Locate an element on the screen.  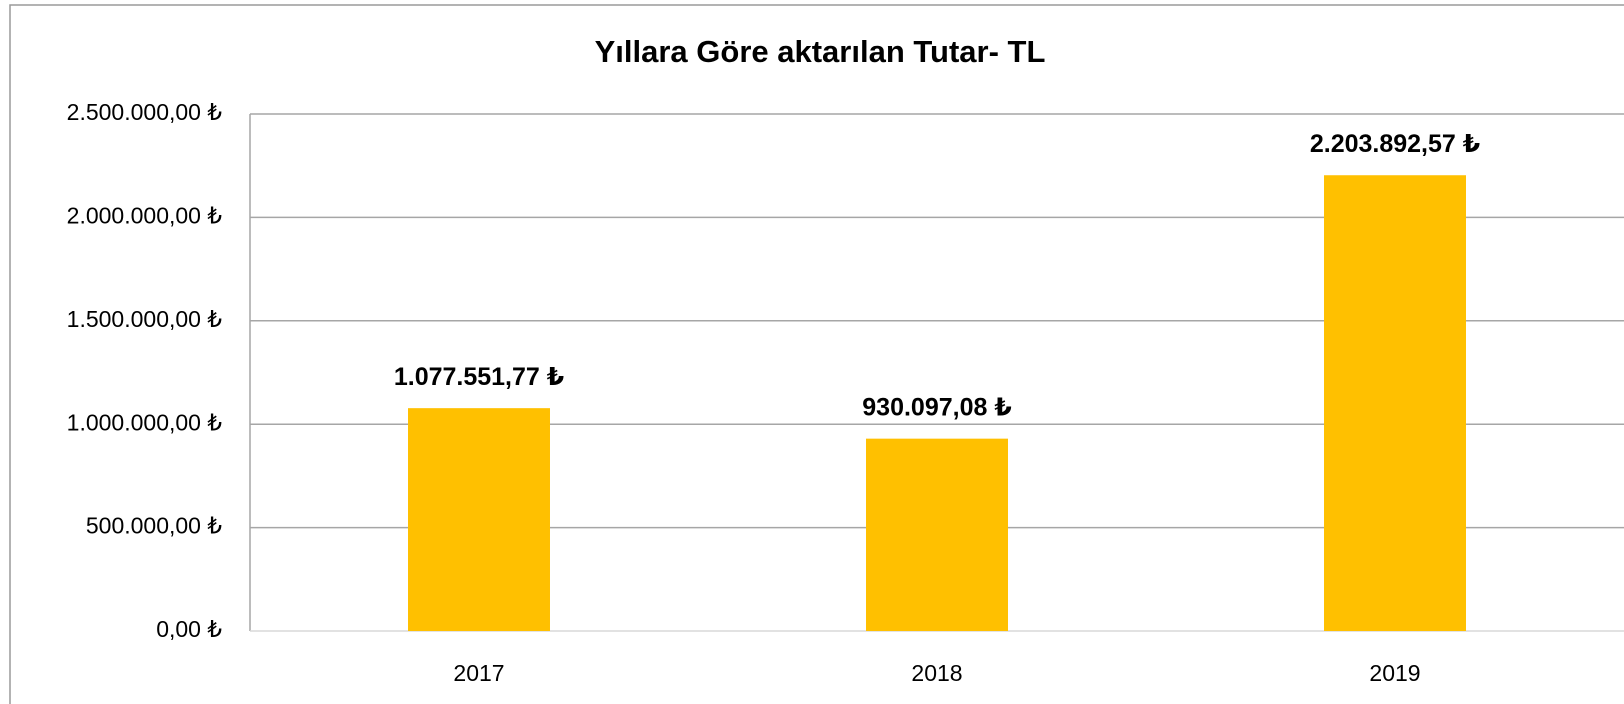
y-tick-label: 1.000.000,00 ₺ is located at coordinates (145, 422).